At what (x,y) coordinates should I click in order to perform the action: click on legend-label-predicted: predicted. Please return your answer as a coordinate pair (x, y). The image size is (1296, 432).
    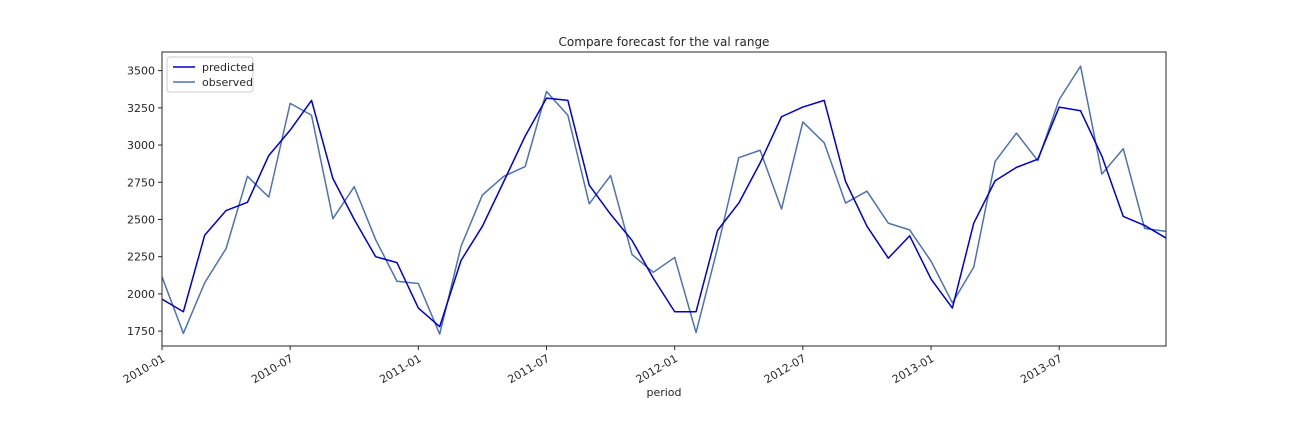
    Looking at the image, I should click on (228, 67).